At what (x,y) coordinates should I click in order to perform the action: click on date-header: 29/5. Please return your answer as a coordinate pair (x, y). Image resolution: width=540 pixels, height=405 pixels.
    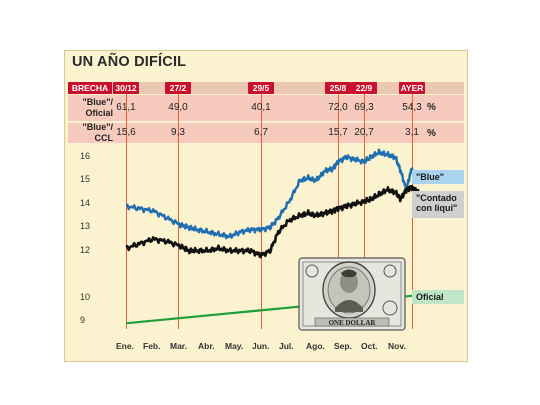
    Looking at the image, I should click on (261, 88).